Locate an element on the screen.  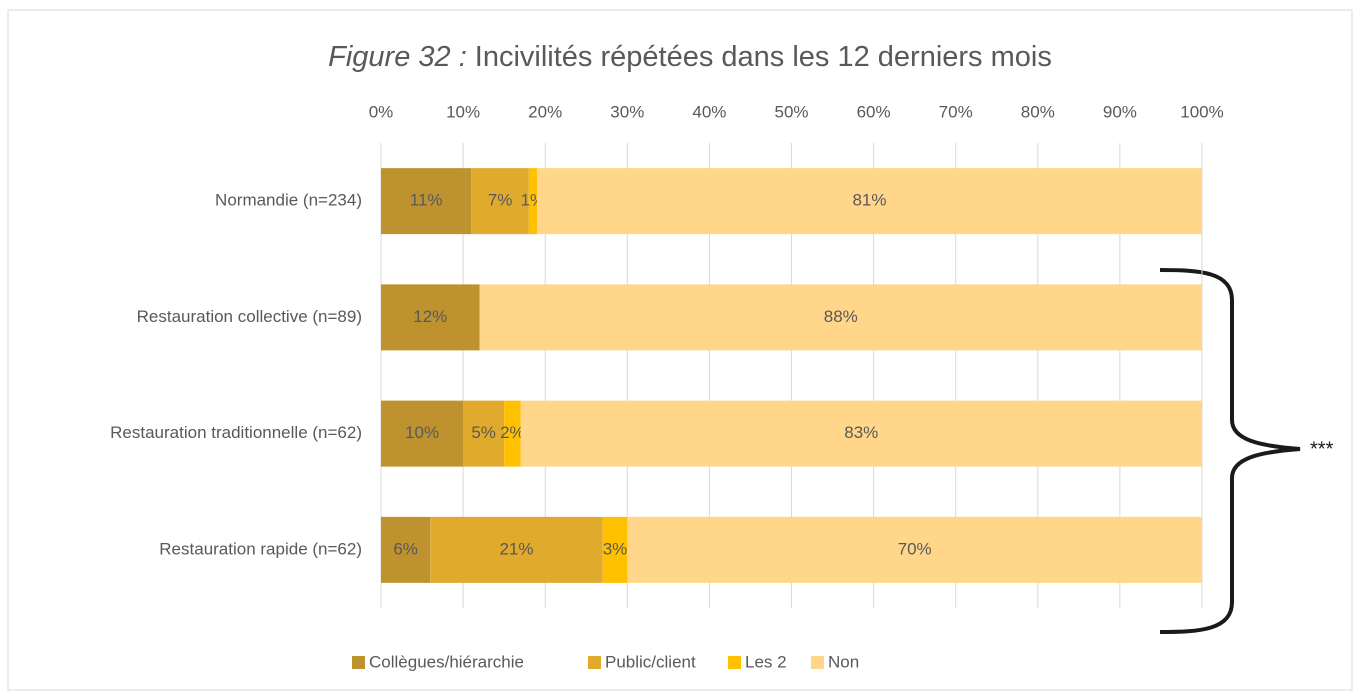
x-tick-label: 100% is located at coordinates (1201, 111).